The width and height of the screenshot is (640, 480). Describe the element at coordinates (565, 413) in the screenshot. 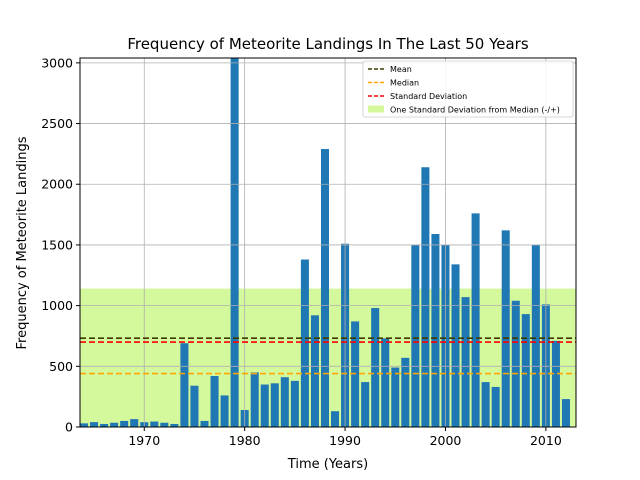

I see `bar-2012` at that location.